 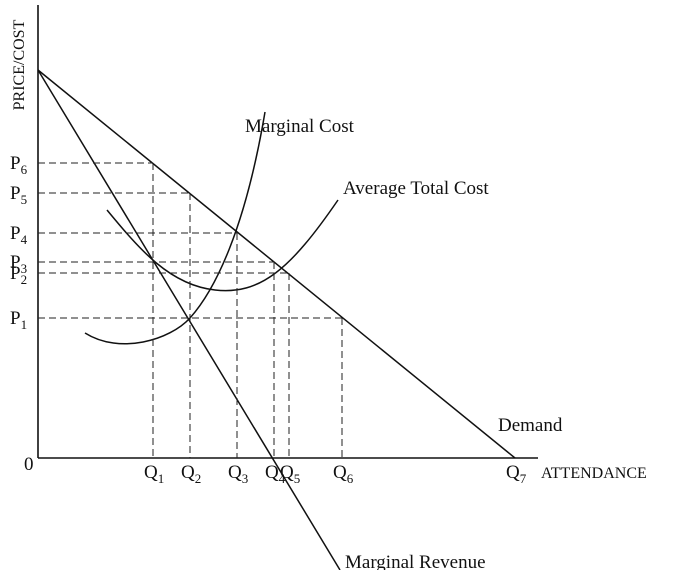 What do you see at coordinates (24, 268) in the screenshot?
I see `price-label-sub: 3` at bounding box center [24, 268].